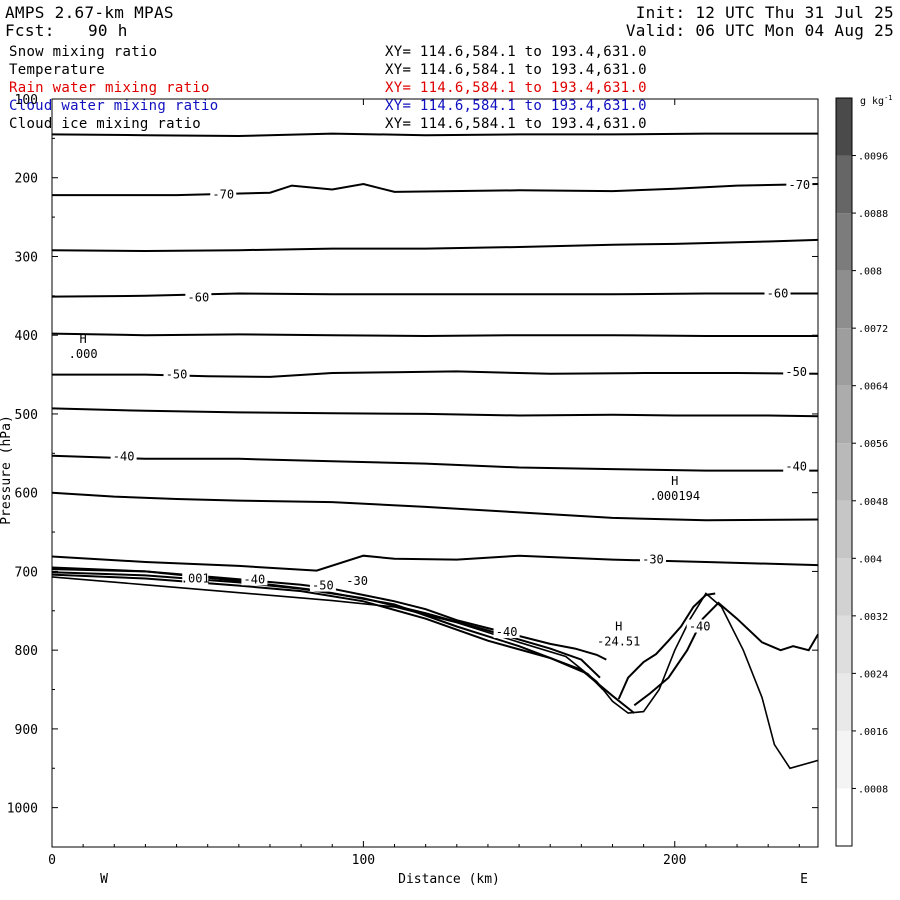  What do you see at coordinates (26, 179) in the screenshot?
I see `y-tick-label: 200` at bounding box center [26, 179].